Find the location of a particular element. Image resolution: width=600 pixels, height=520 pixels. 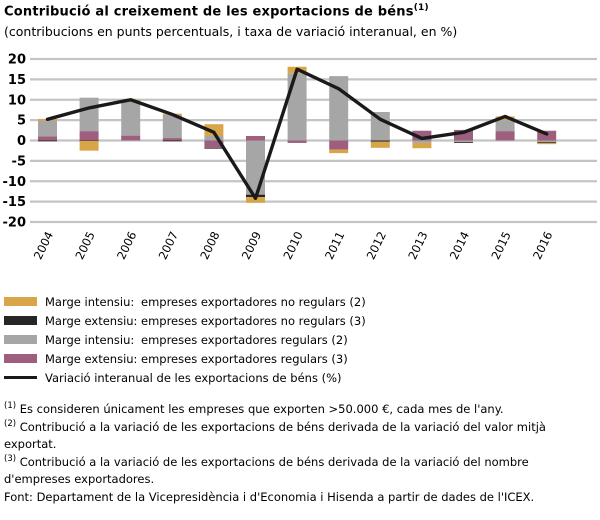

legend-detail-label: empreses exportadores no regulars (3) is located at coordinates (253, 320).